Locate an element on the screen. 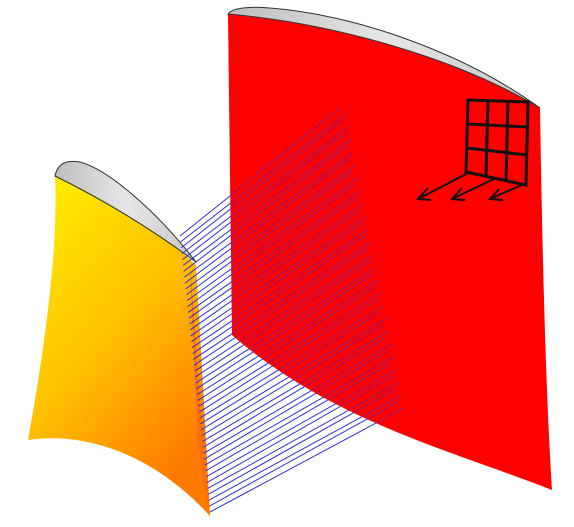 This screenshot has width=574, height=527. emitter-arrows is located at coordinates (470, 186).